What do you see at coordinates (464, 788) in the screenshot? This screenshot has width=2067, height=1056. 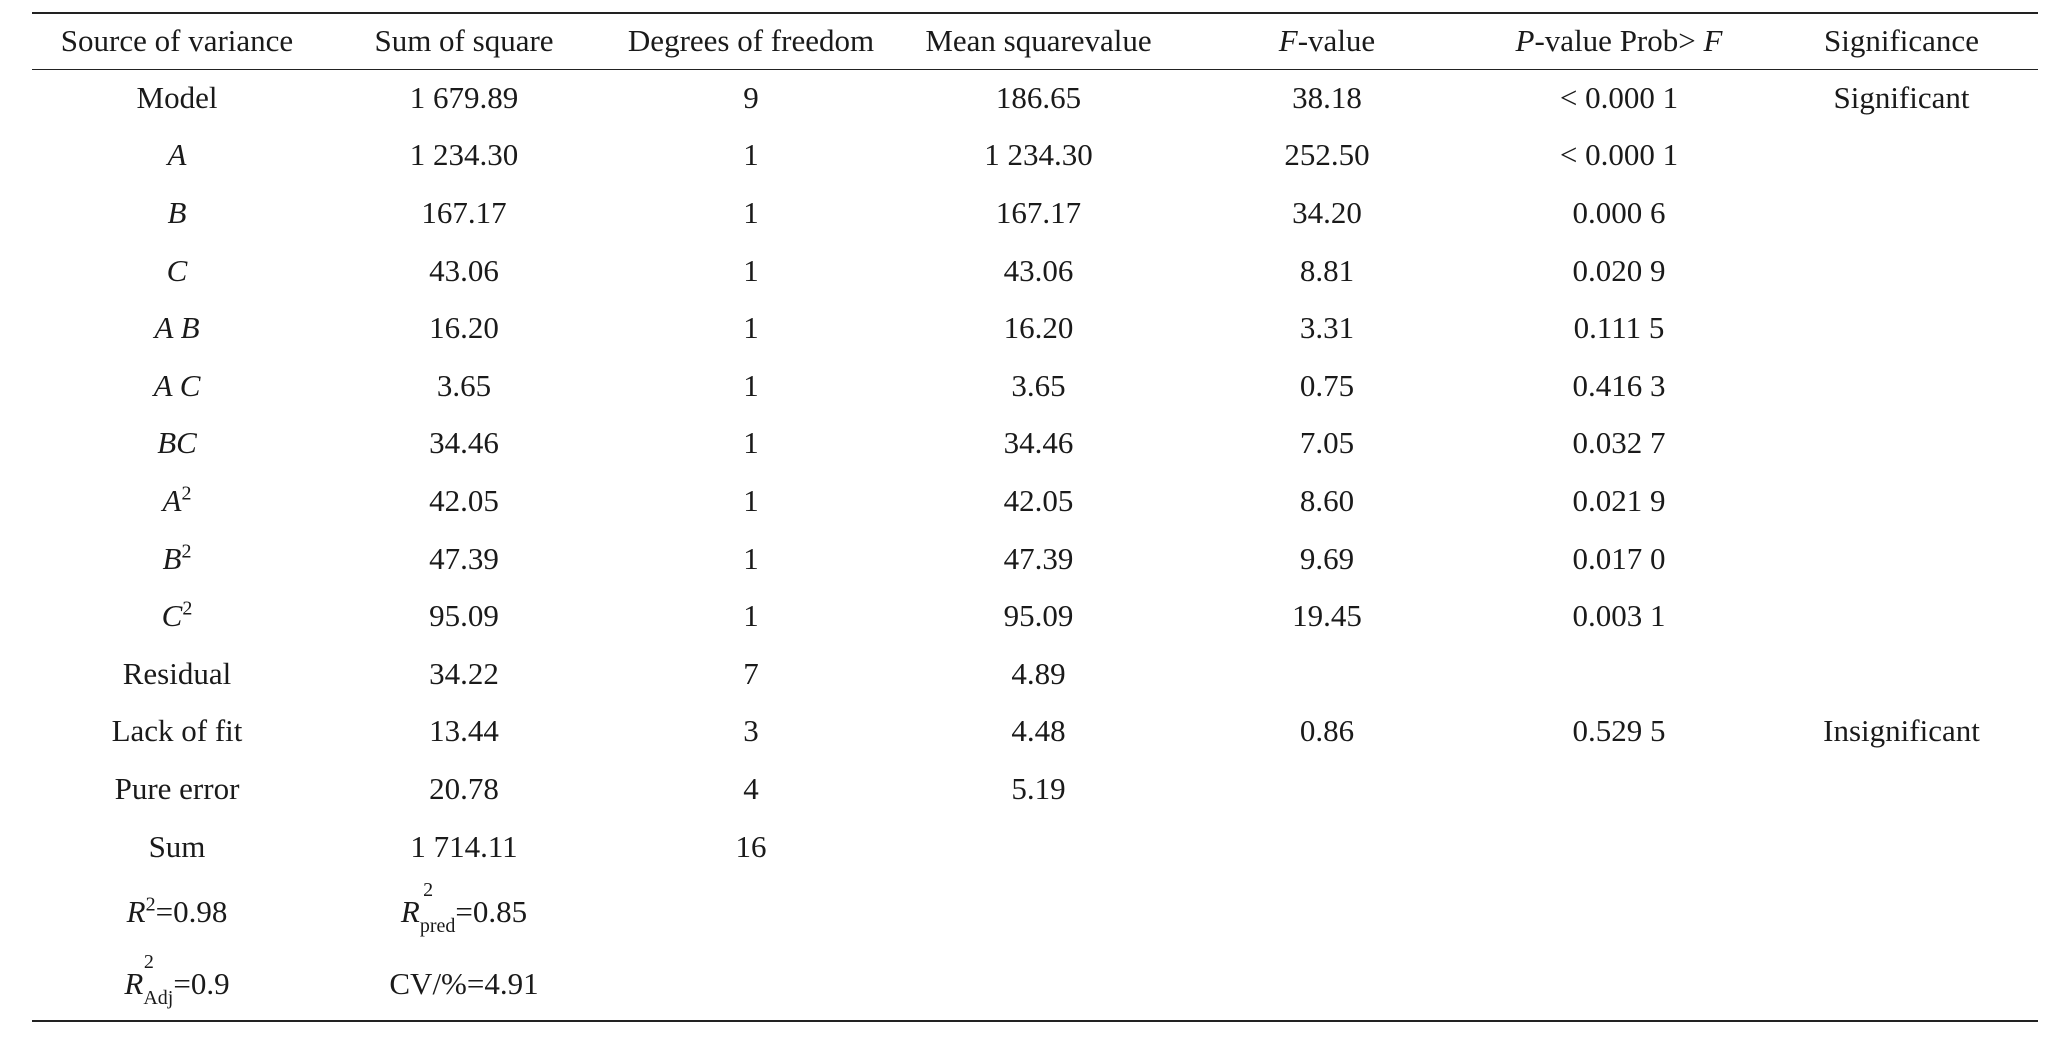 I see `sum-of-square-cell: 20.78` at bounding box center [464, 788].